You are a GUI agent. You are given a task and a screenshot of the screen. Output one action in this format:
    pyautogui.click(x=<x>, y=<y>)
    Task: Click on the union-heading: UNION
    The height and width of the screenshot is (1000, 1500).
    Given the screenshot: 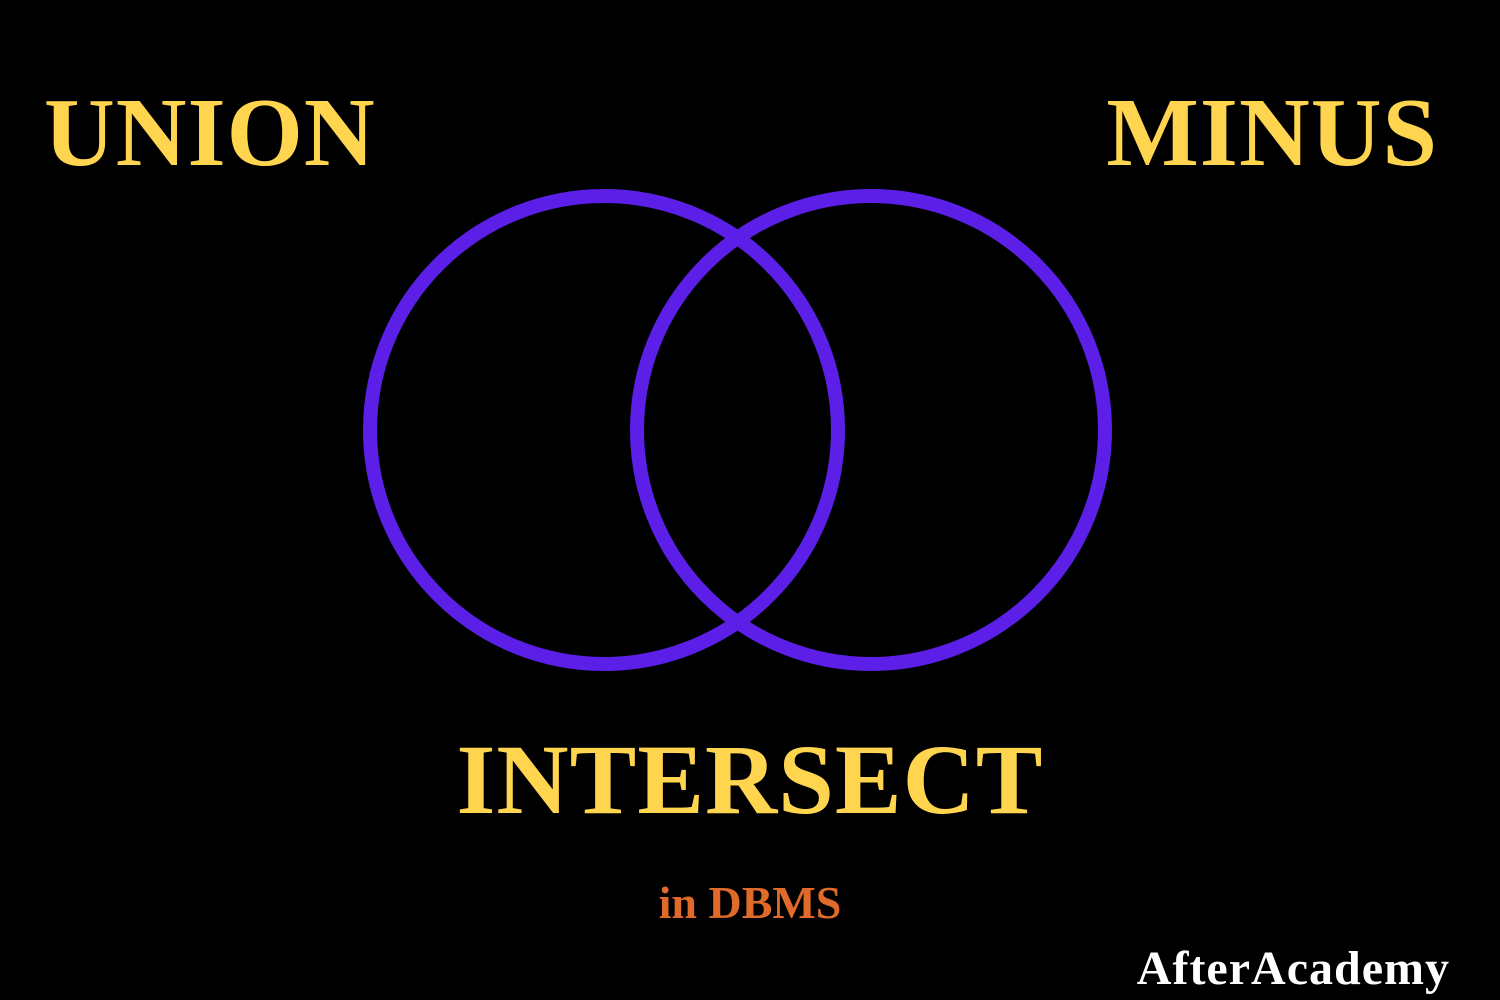 What is the action you would take?
    pyautogui.click(x=210, y=133)
    